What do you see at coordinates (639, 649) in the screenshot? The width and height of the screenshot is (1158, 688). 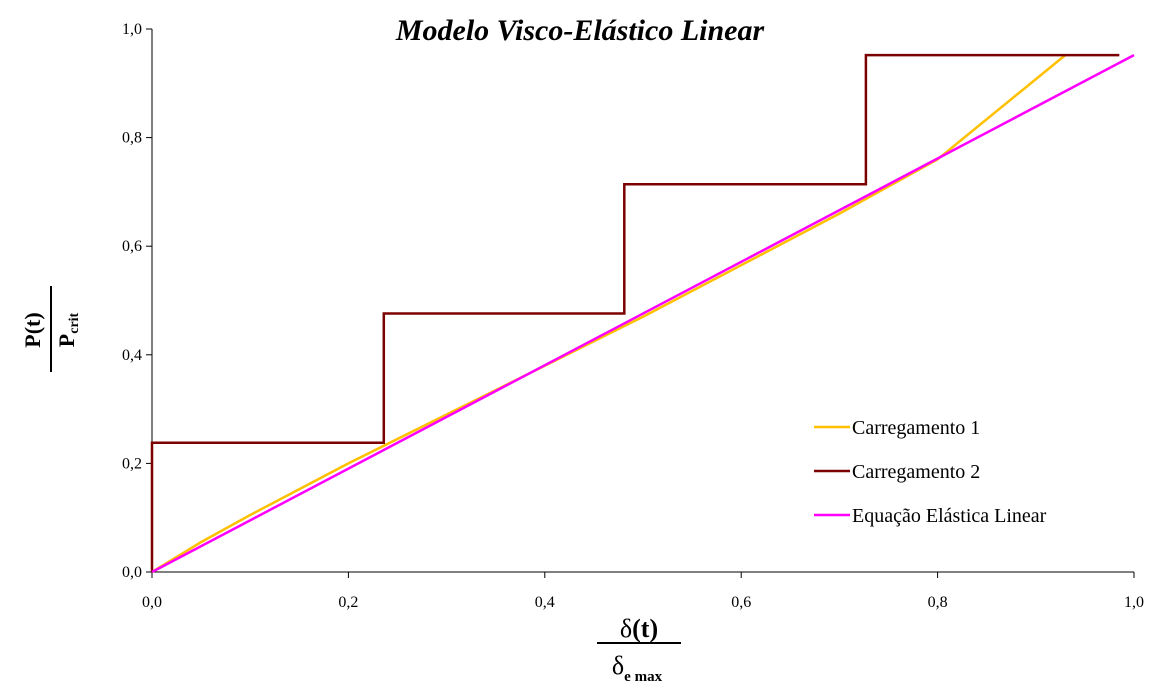 I see `x-axis-label: δ(t) δe max` at bounding box center [639, 649].